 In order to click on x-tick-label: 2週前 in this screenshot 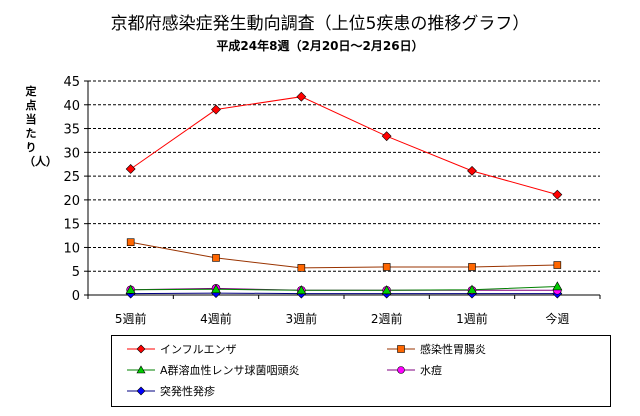, I will do `click(387, 318)`.